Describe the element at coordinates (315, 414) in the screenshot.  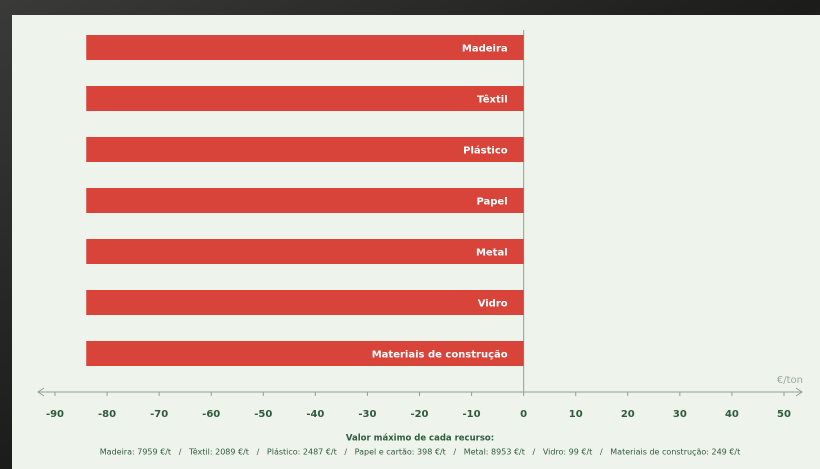
I see `x-tick-label: -40` at that location.